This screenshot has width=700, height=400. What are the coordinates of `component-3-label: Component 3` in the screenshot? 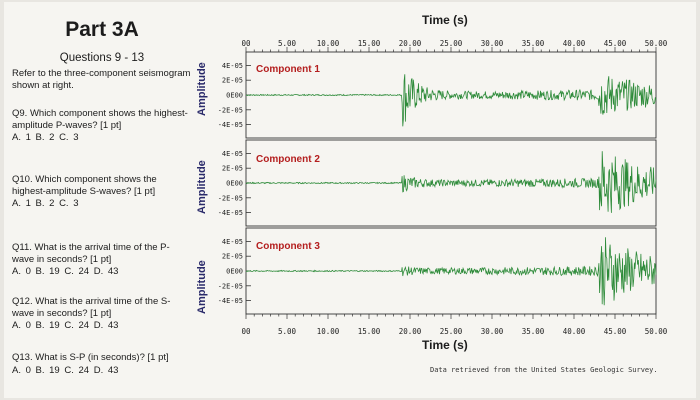 It's located at (288, 246).